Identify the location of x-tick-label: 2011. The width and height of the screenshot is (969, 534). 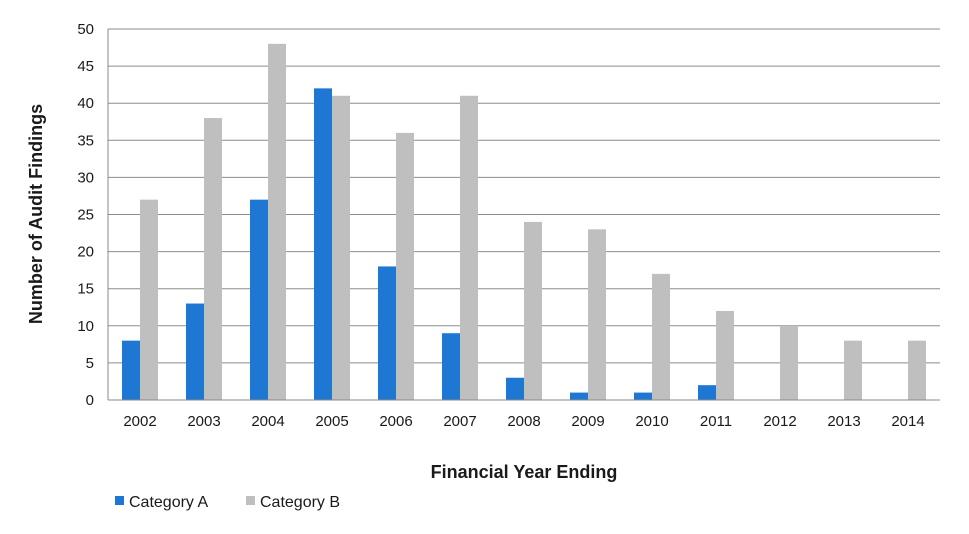
(716, 421).